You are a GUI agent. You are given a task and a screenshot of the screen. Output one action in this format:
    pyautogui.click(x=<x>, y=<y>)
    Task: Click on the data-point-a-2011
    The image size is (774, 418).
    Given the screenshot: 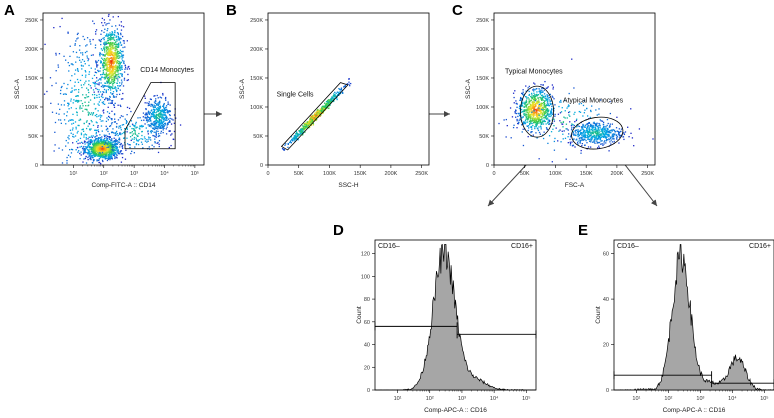 What is the action you would take?
    pyautogui.click(x=113, y=132)
    